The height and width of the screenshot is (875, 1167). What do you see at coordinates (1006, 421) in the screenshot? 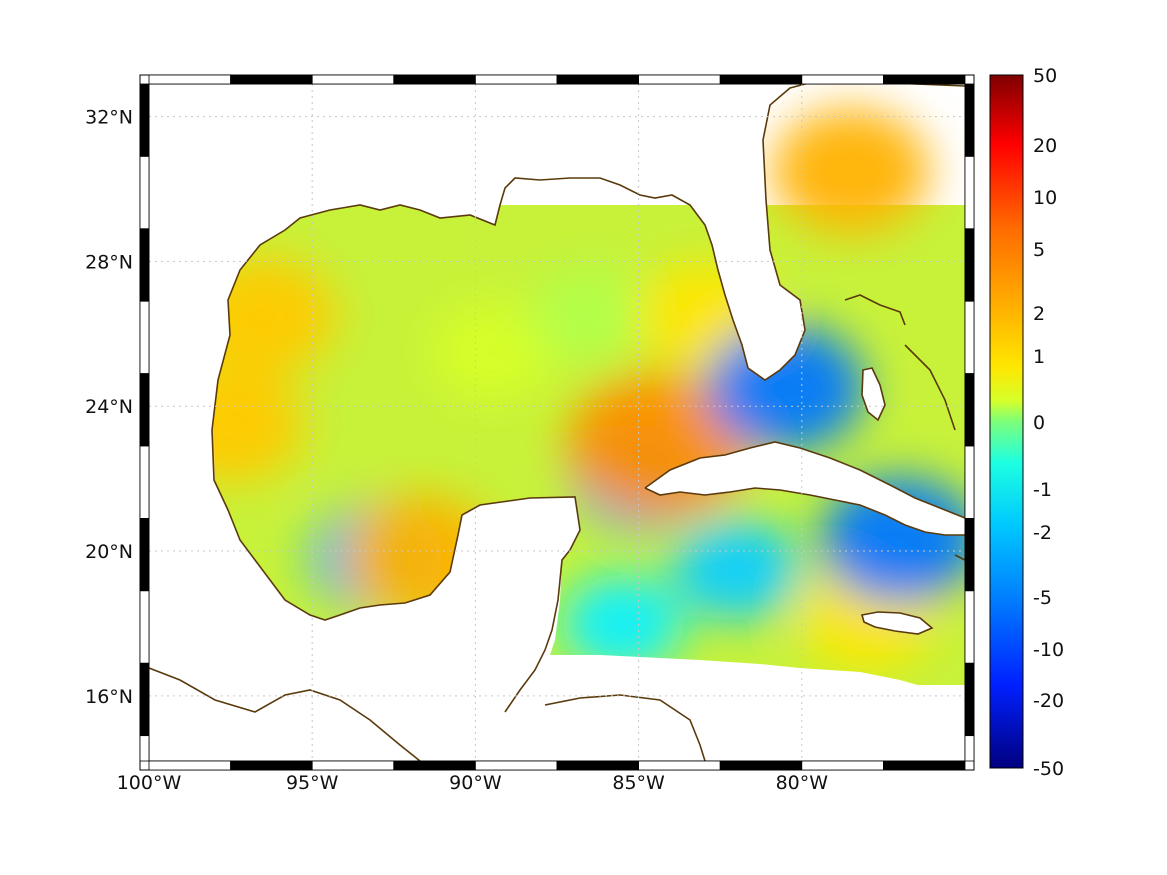
I see `colorbar` at bounding box center [1006, 421].